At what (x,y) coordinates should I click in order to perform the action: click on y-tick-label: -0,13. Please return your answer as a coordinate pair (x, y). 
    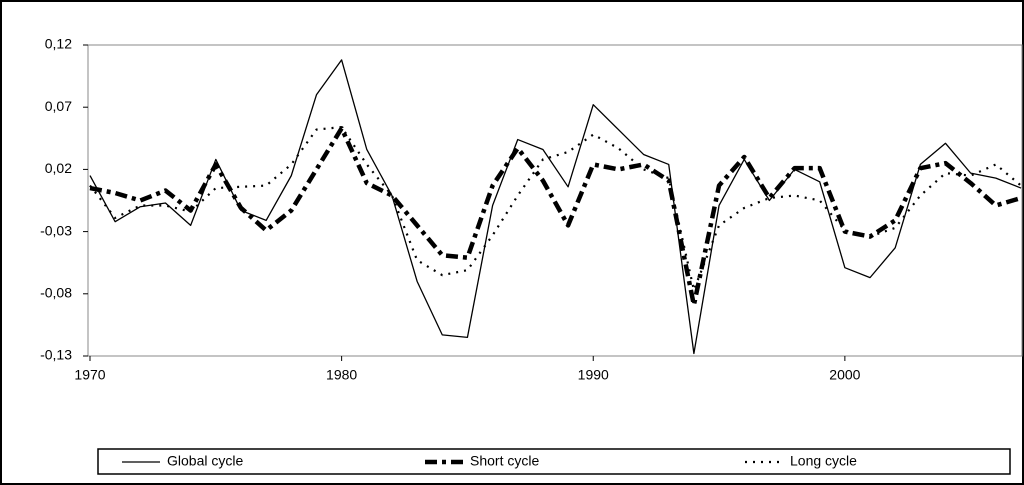
    Looking at the image, I should click on (56, 355).